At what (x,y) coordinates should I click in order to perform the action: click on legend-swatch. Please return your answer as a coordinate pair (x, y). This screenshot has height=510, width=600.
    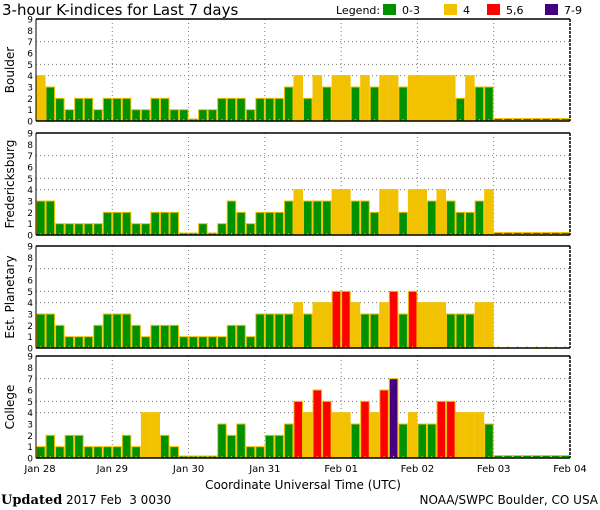
    Looking at the image, I should click on (493, 9).